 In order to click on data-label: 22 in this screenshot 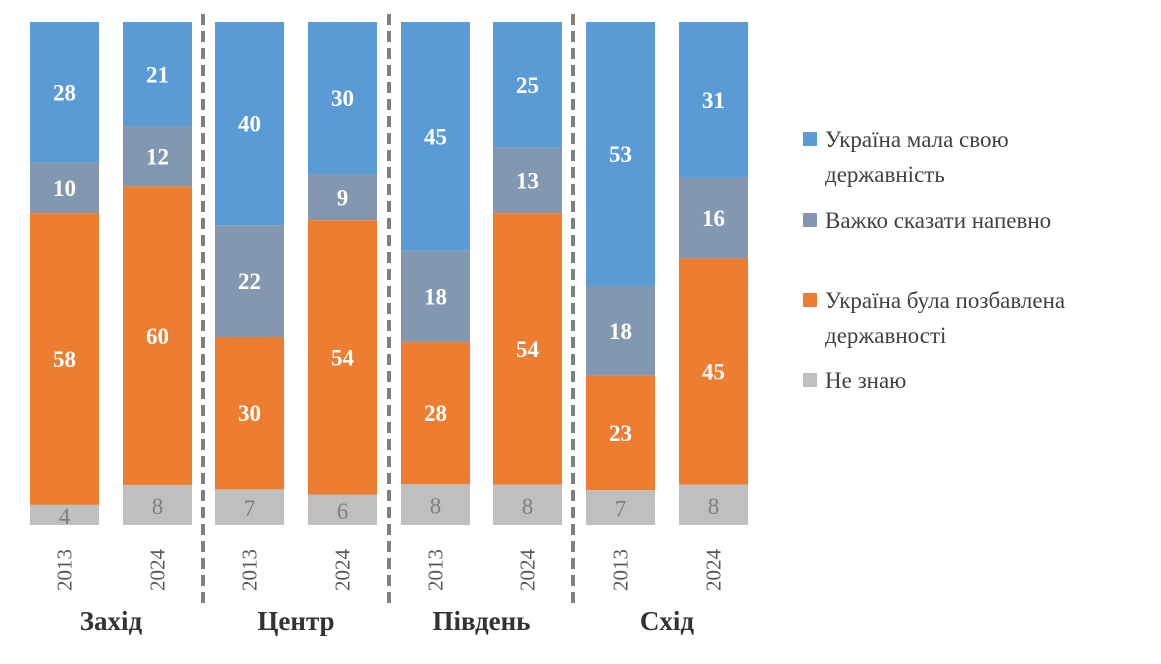, I will do `click(249, 281)`.